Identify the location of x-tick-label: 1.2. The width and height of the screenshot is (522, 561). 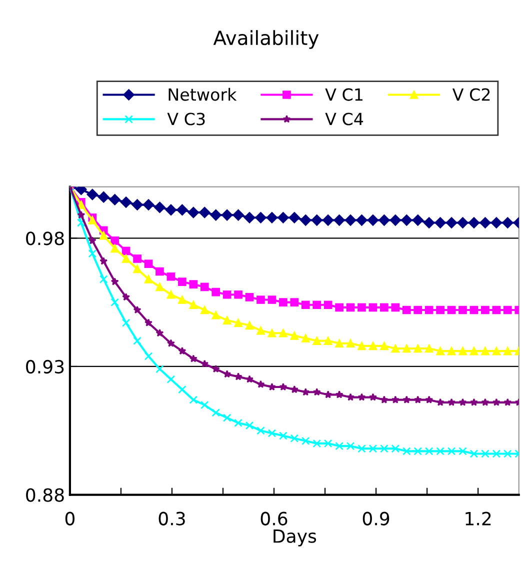
(478, 519).